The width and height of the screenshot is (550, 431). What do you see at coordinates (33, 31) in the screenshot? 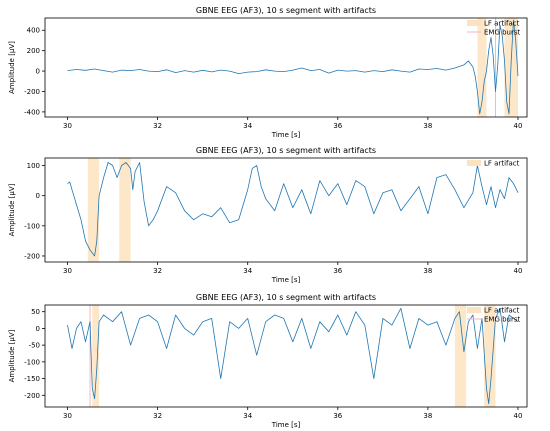
I see `y-tick-label: 400` at bounding box center [33, 31].